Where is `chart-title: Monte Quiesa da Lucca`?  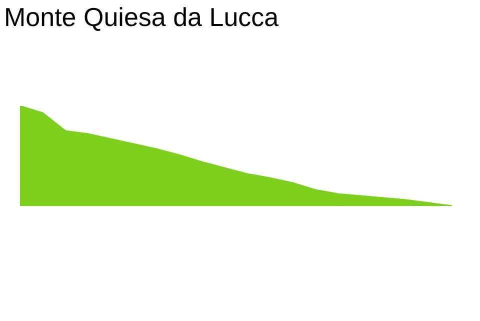 chart-title: Monte Quiesa da Lucca is located at coordinates (141, 17).